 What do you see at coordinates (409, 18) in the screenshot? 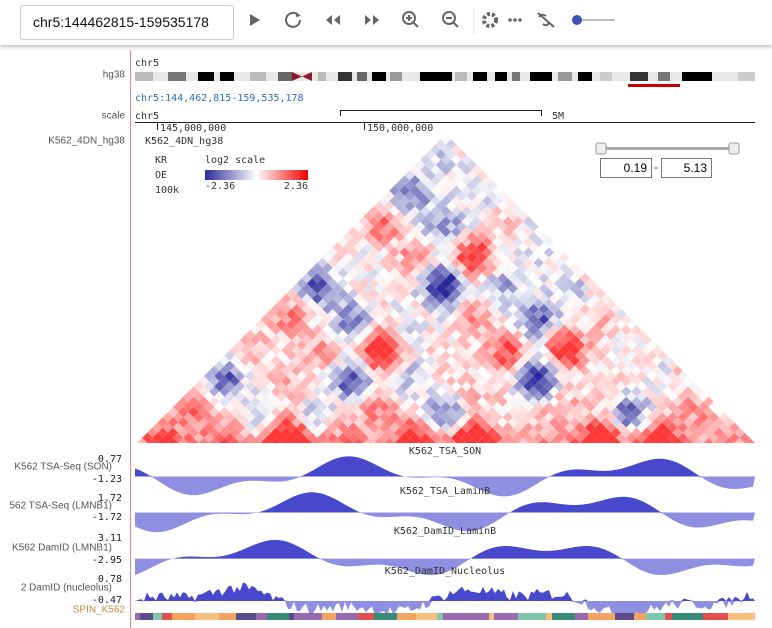
I see `zoom-in-icon` at bounding box center [409, 18].